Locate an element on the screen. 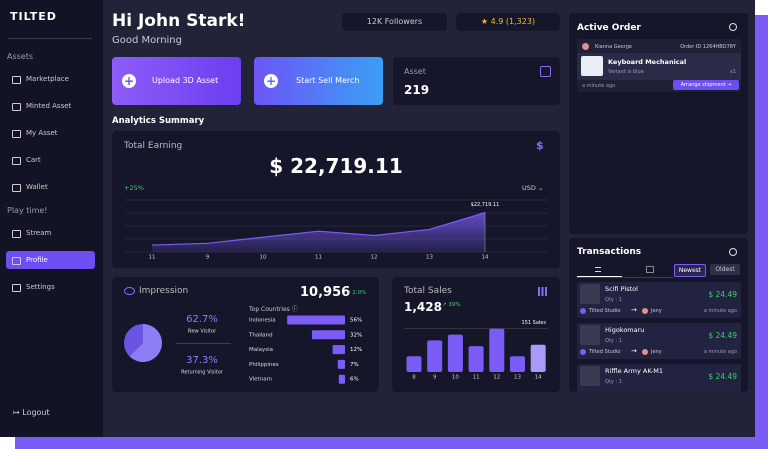  item-from: Tilted Studio is located at coordinates (605, 311).